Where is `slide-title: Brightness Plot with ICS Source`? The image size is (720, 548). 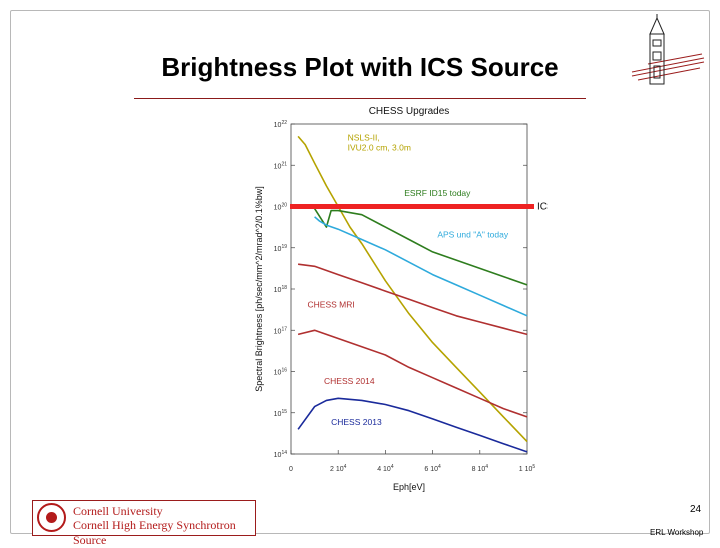 slide-title: Brightness Plot with ICS Source is located at coordinates (360, 67).